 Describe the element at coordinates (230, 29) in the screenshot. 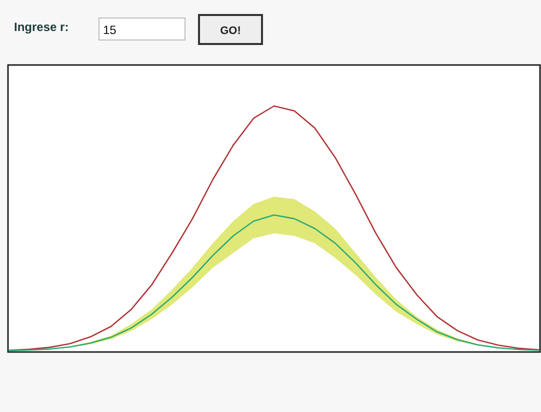

I see `button: GO!` at that location.